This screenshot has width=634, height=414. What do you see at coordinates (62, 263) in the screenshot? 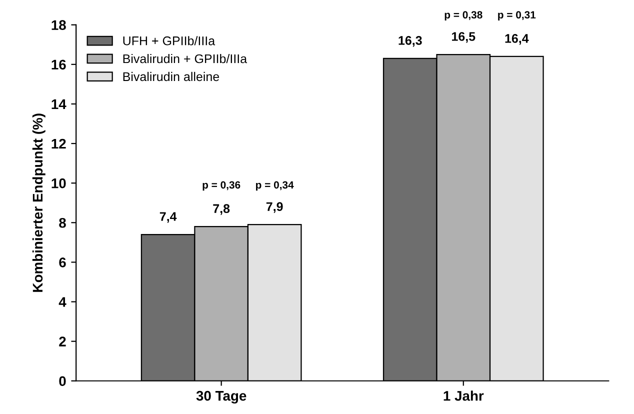
I see `y-tick-label: 6` at bounding box center [62, 263].